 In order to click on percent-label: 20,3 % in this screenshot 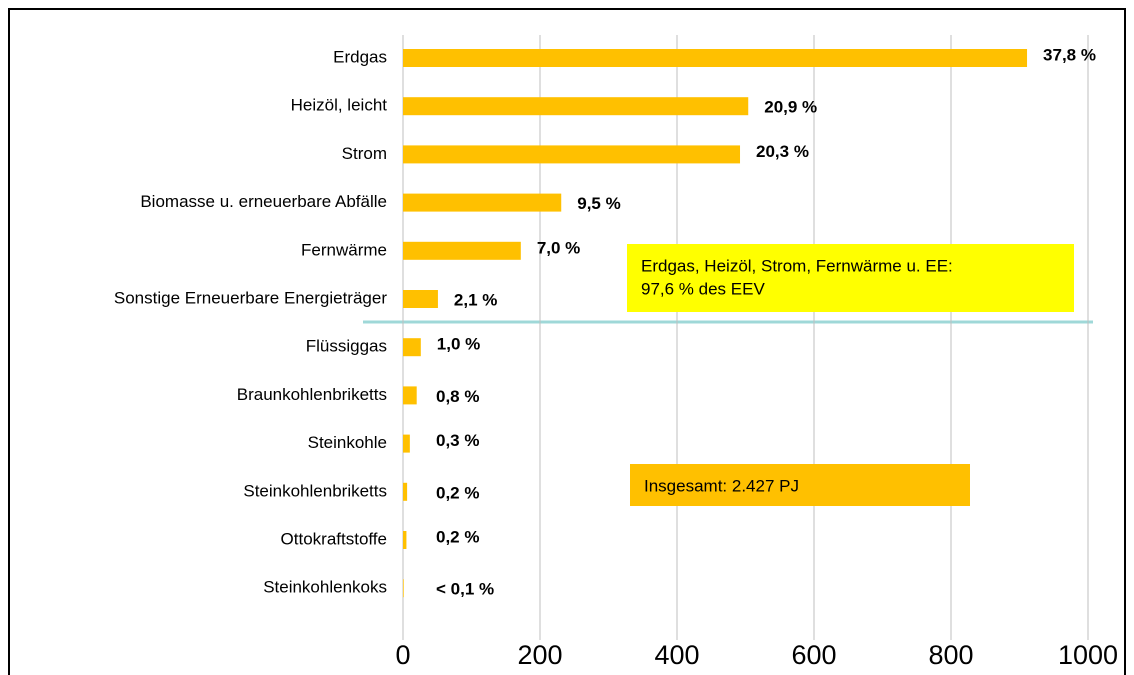, I will do `click(782, 151)`.